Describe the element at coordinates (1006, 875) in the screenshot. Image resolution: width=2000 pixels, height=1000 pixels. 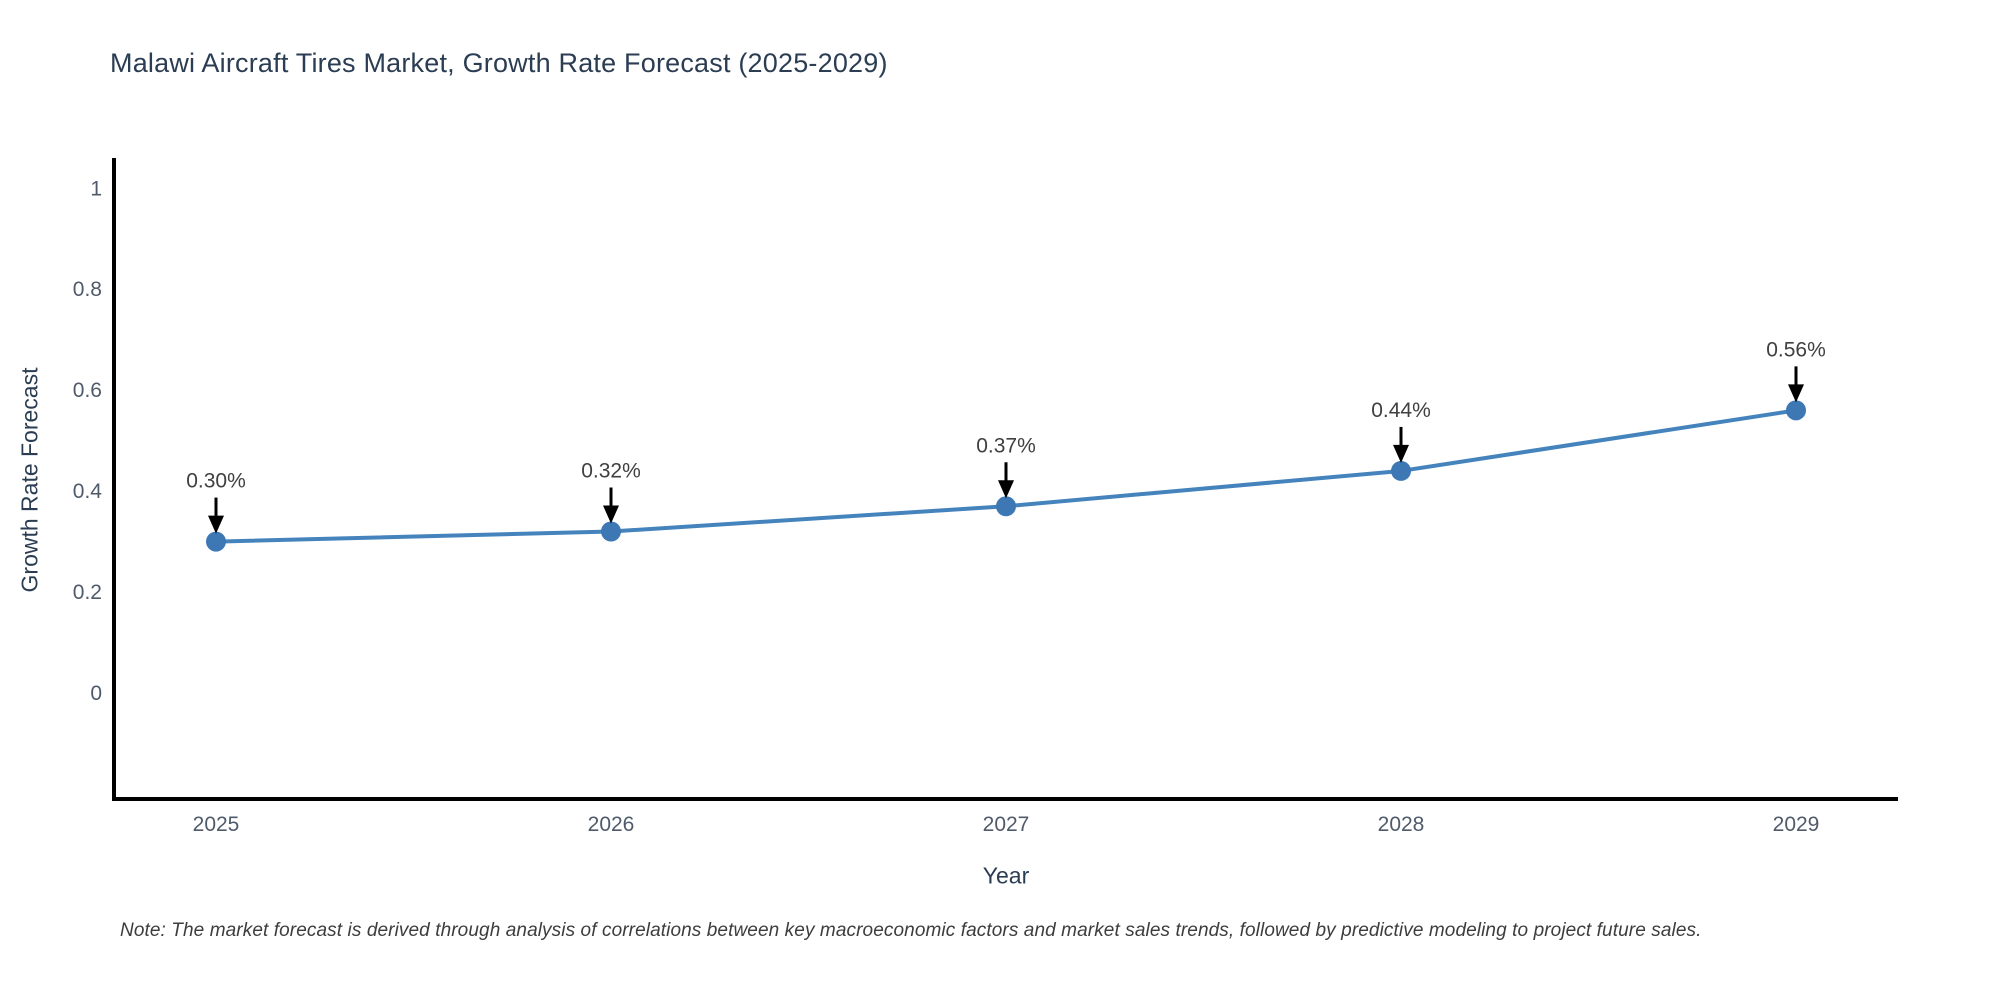
I see `x-axis-title: Year` at that location.